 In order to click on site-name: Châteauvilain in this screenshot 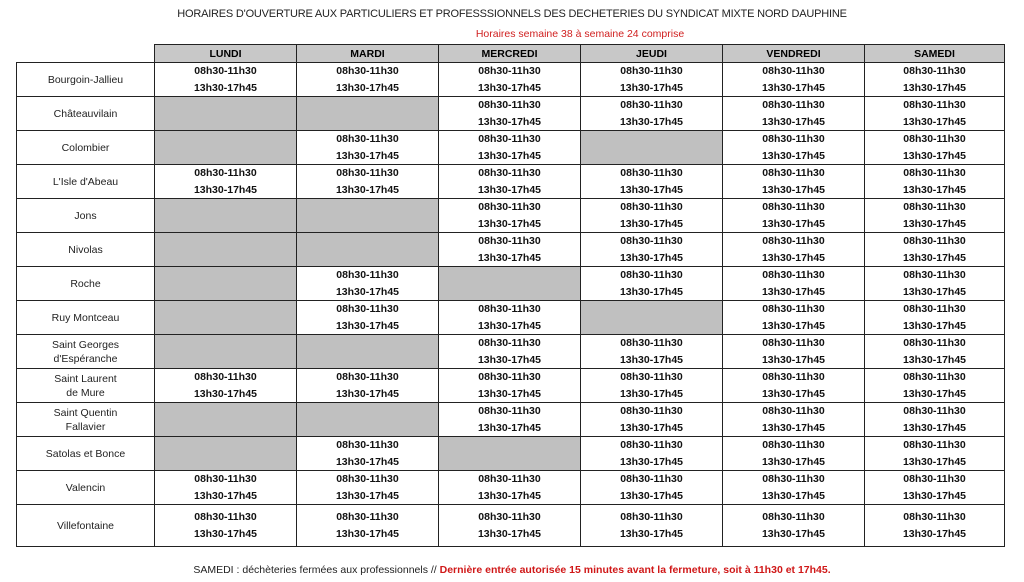, I will do `click(85, 113)`.